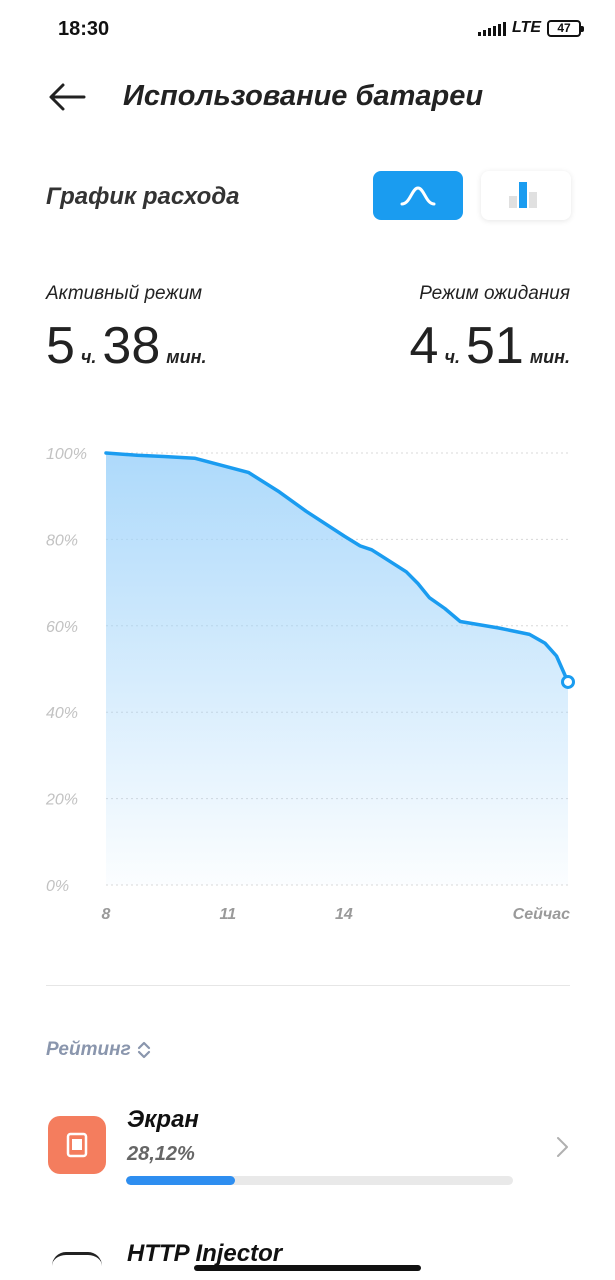 The width and height of the screenshot is (615, 1280). I want to click on usage-line, so click(337, 567).